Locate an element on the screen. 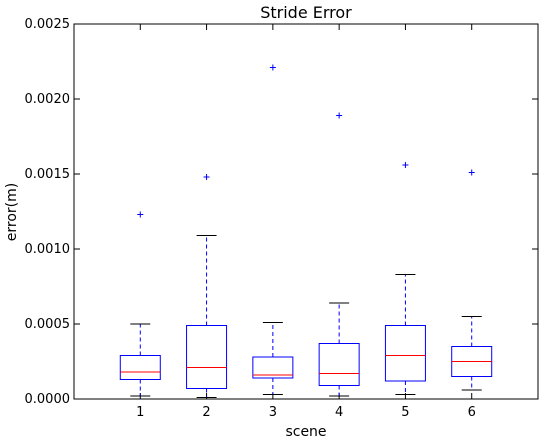  y-axis-label: error(m) is located at coordinates (12, 212).